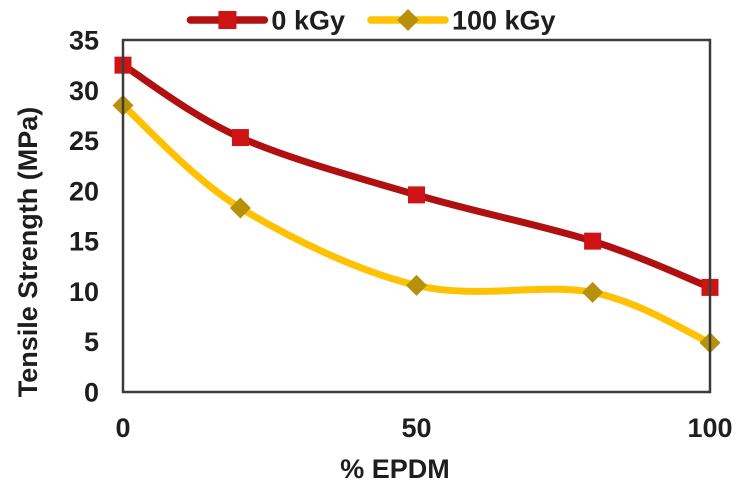 This screenshot has height=494, width=746. Describe the element at coordinates (227, 20) in the screenshot. I see `legend-marker-square` at that location.